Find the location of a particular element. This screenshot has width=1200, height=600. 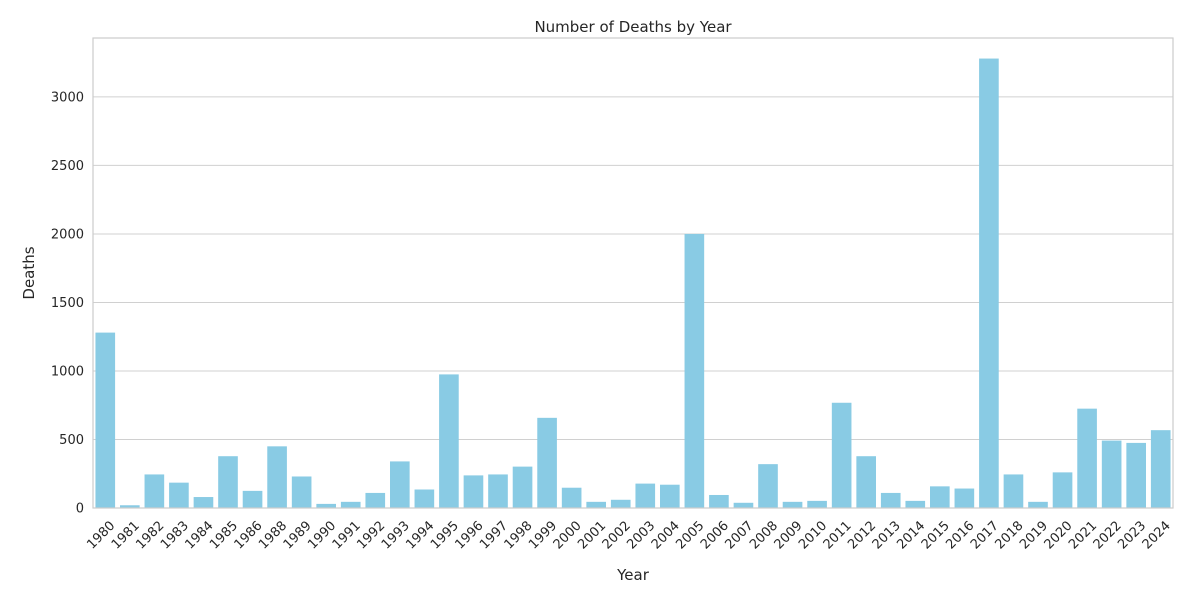

x-axis-label: Year is located at coordinates (633, 575).